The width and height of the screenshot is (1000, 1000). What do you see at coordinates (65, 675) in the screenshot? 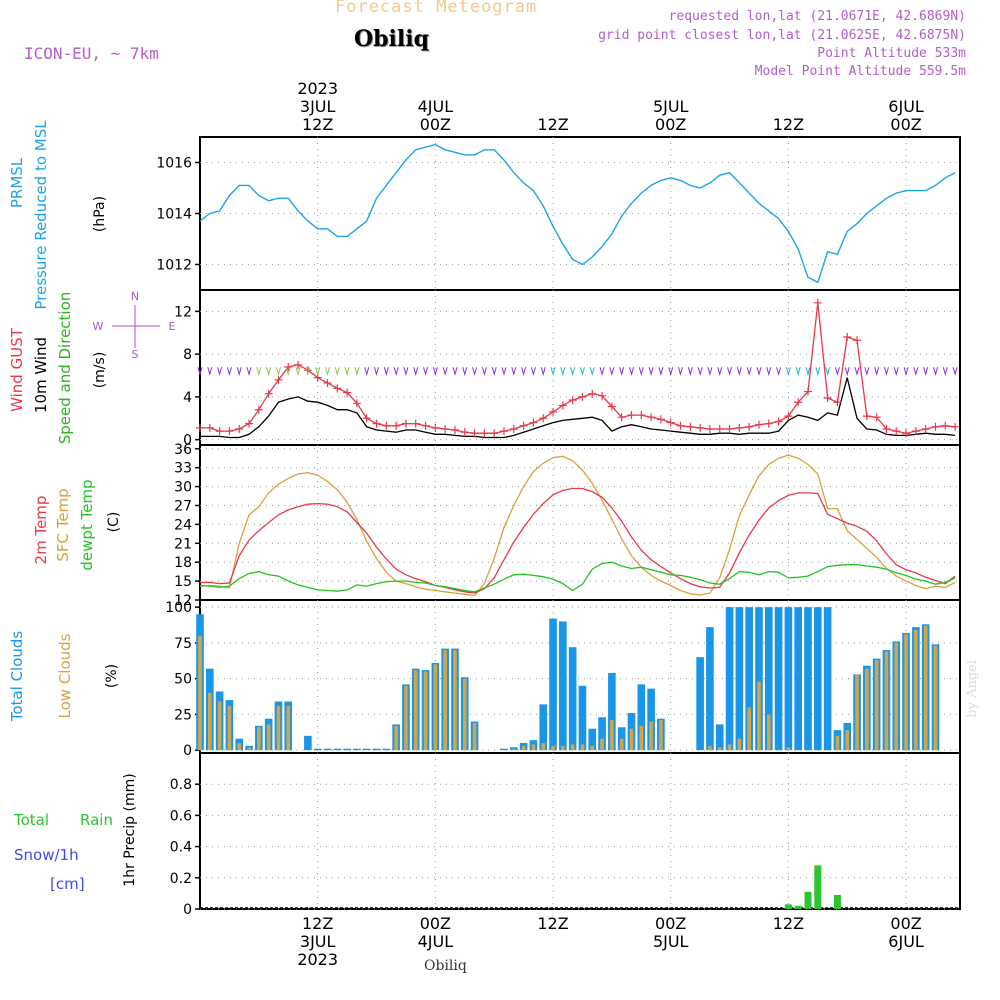
I see `clouds-low-label: Low Clouds` at bounding box center [65, 675].